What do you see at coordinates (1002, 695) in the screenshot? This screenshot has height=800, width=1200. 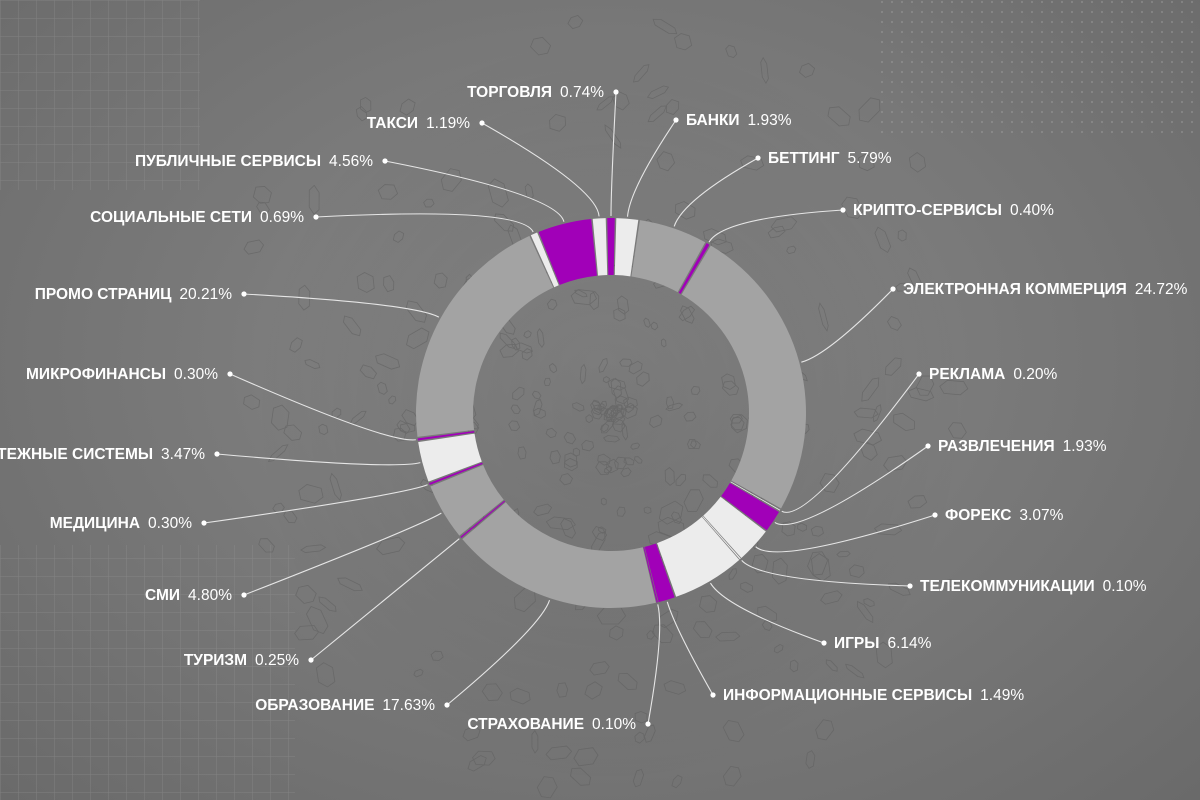 I see `label-value: 1.49%` at bounding box center [1002, 695].